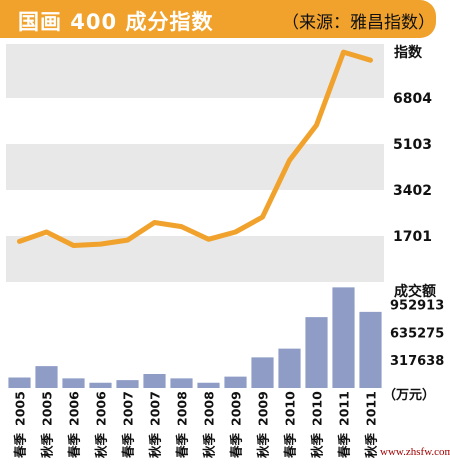  What do you see at coordinates (417, 361) in the screenshot?
I see `bar-tick-label: 317638` at bounding box center [417, 361].